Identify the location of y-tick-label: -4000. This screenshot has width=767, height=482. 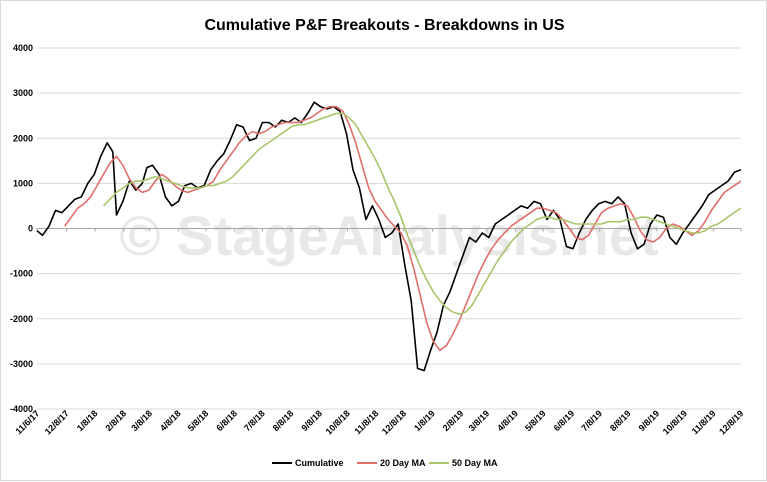
(21, 409).